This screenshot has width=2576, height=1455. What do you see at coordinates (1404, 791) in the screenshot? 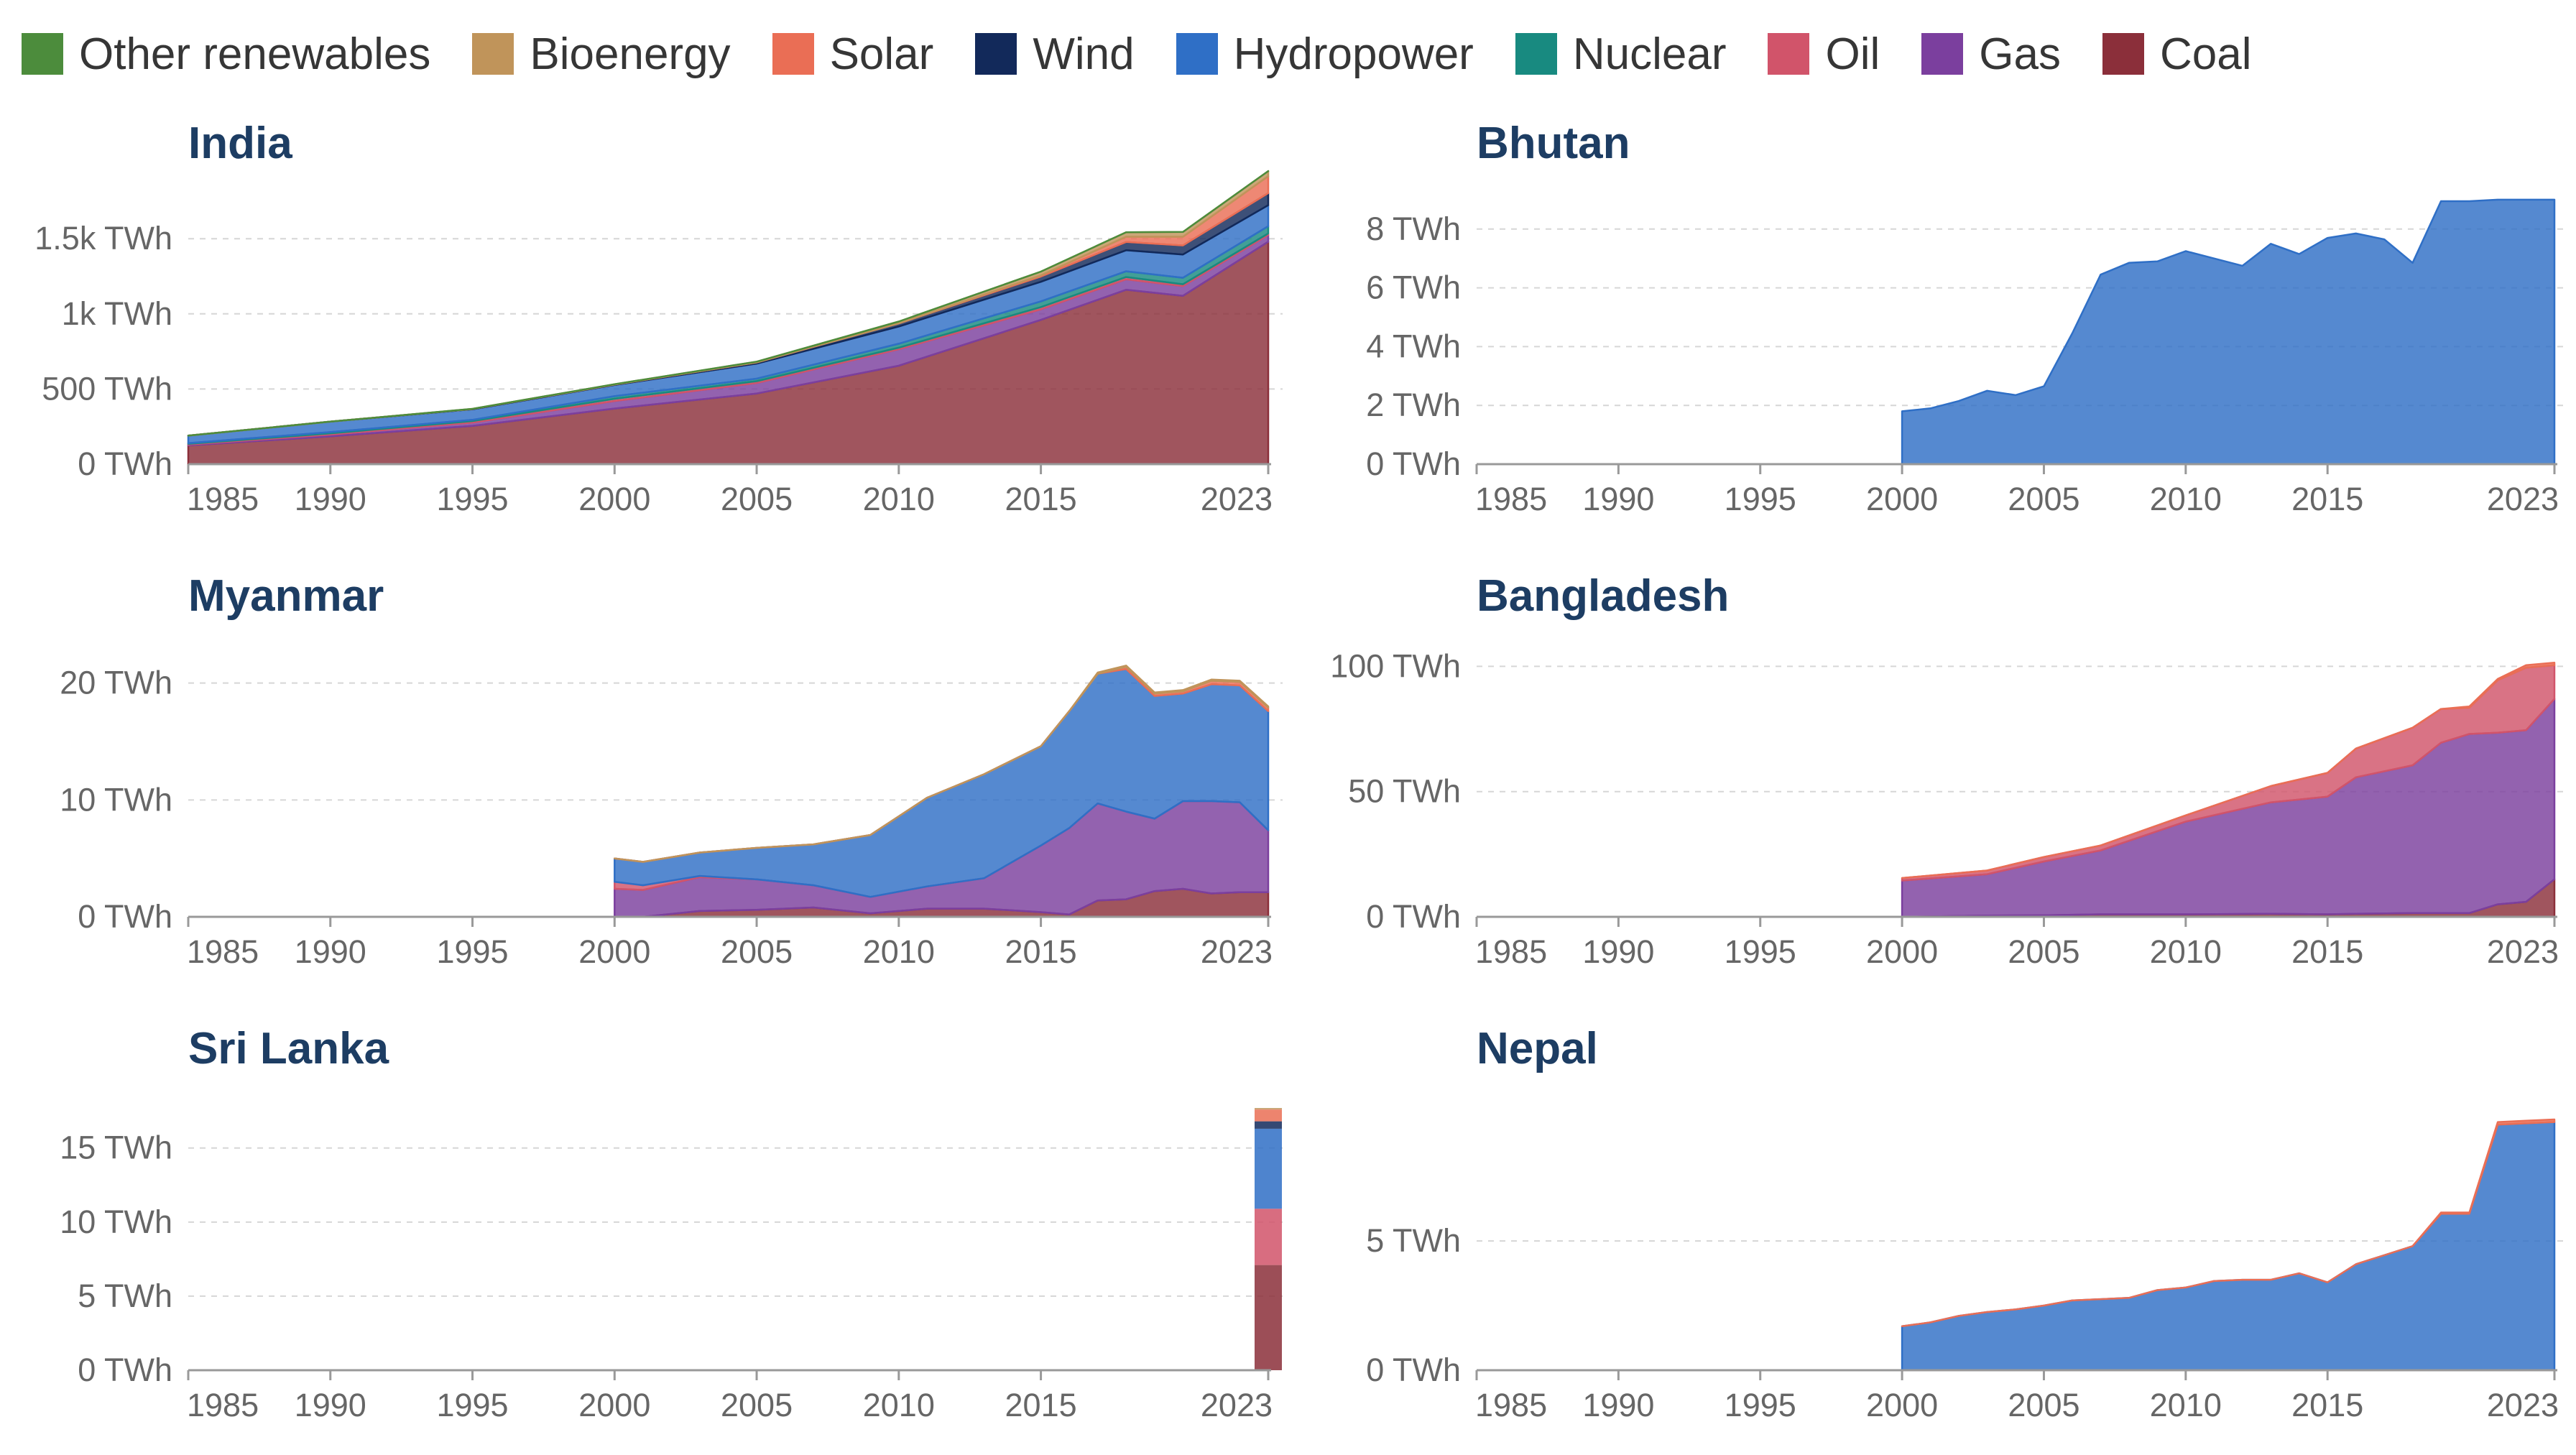
I see `y-tick-label: 50 TWh` at bounding box center [1404, 791].